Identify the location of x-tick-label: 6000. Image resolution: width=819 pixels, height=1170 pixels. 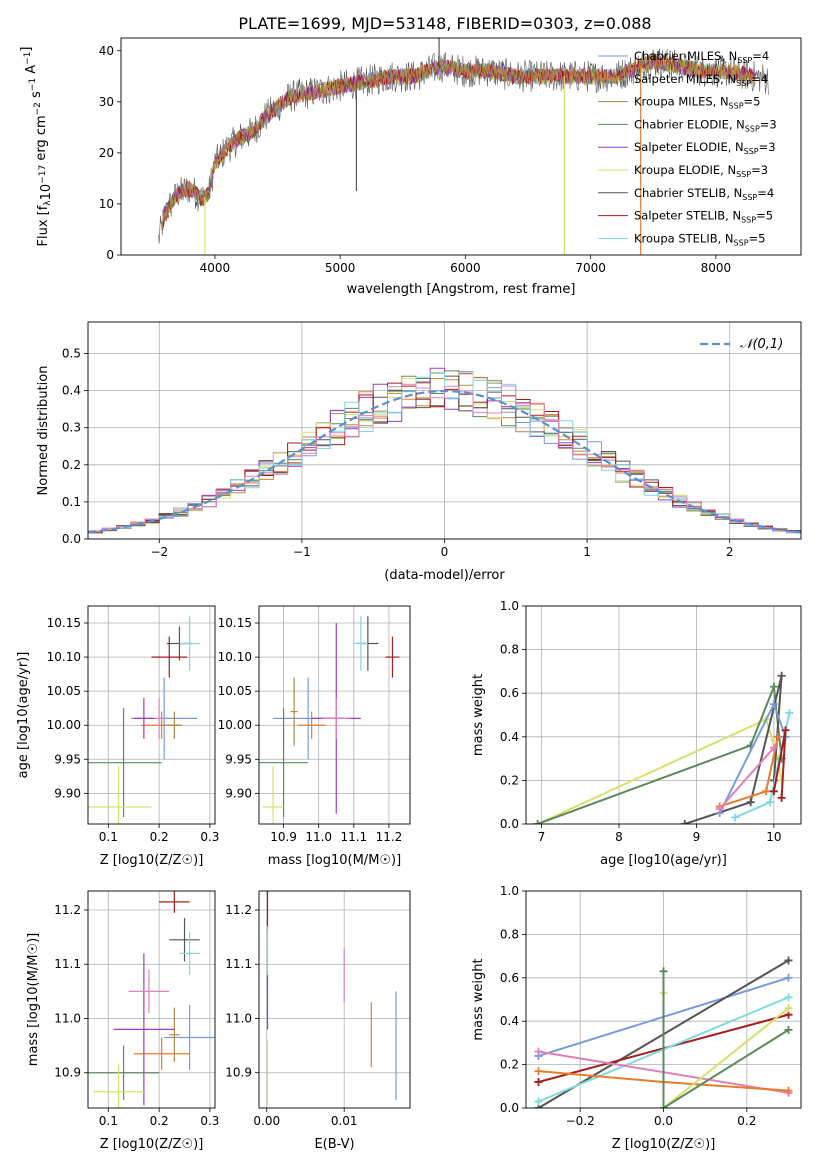
(465, 268).